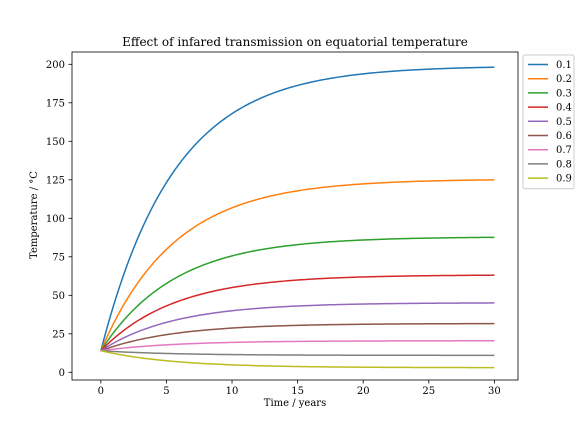 Image resolution: width=576 pixels, height=432 pixels. I want to click on legend-label: 0.6, so click(564, 136).